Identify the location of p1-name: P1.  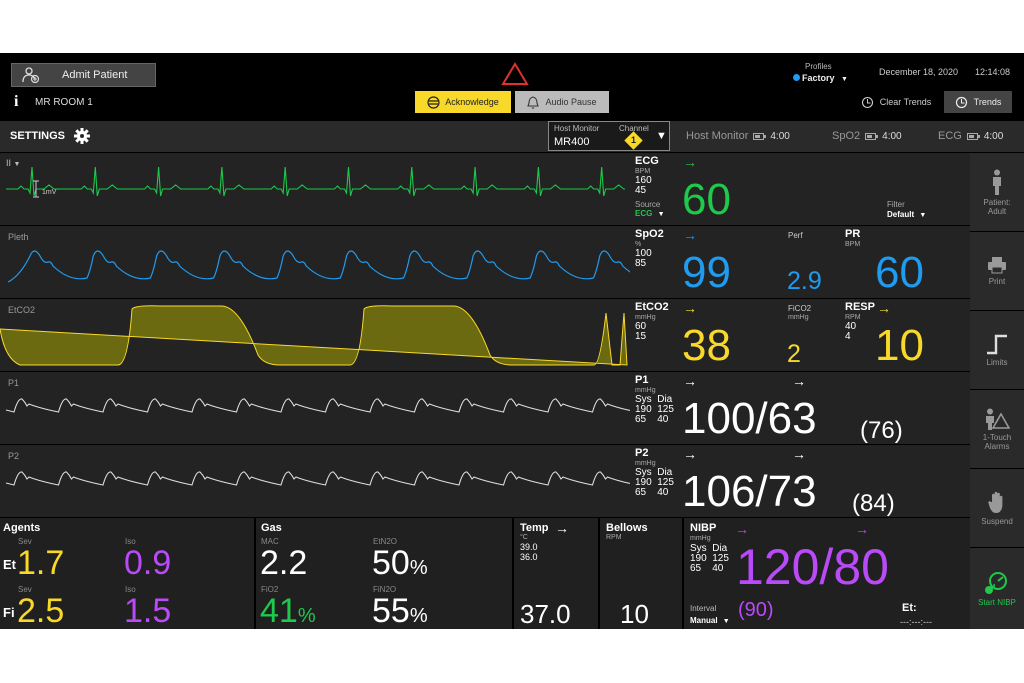
(642, 380).